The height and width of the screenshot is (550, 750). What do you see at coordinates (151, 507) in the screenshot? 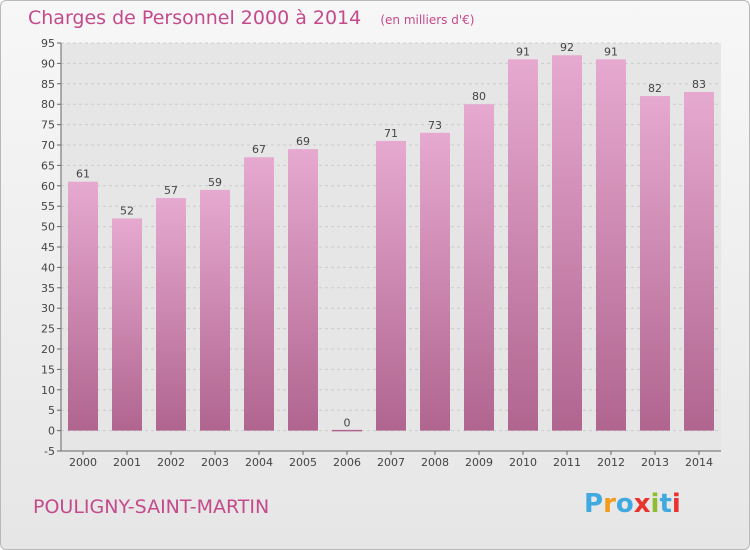
I see `commune-name: POULIGNY-SAINT-MARTIN` at bounding box center [151, 507].